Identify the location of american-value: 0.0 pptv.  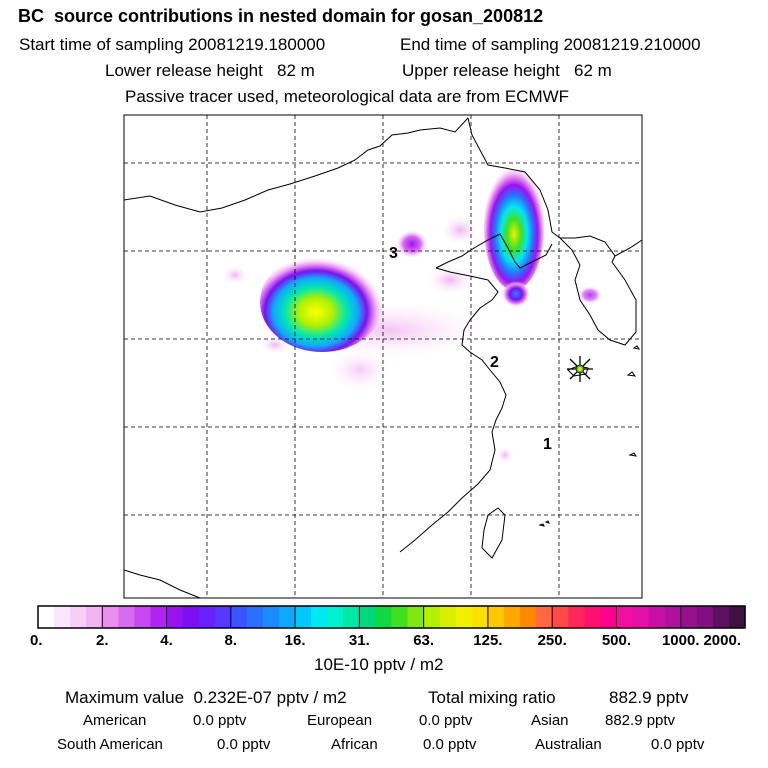
(220, 720).